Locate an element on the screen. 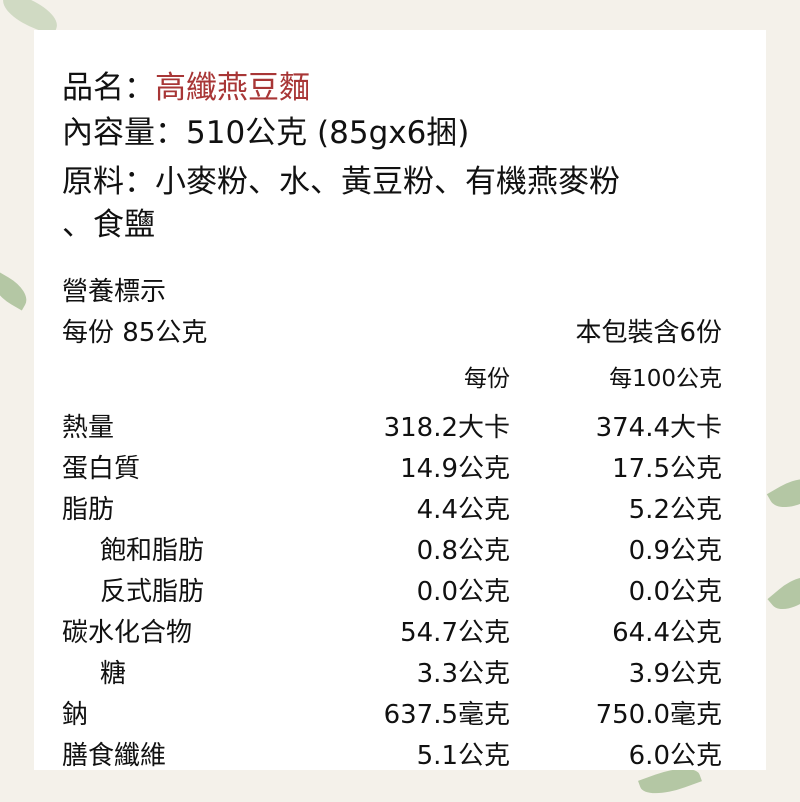  nutrient-label: 熱量 is located at coordinates (88, 428).